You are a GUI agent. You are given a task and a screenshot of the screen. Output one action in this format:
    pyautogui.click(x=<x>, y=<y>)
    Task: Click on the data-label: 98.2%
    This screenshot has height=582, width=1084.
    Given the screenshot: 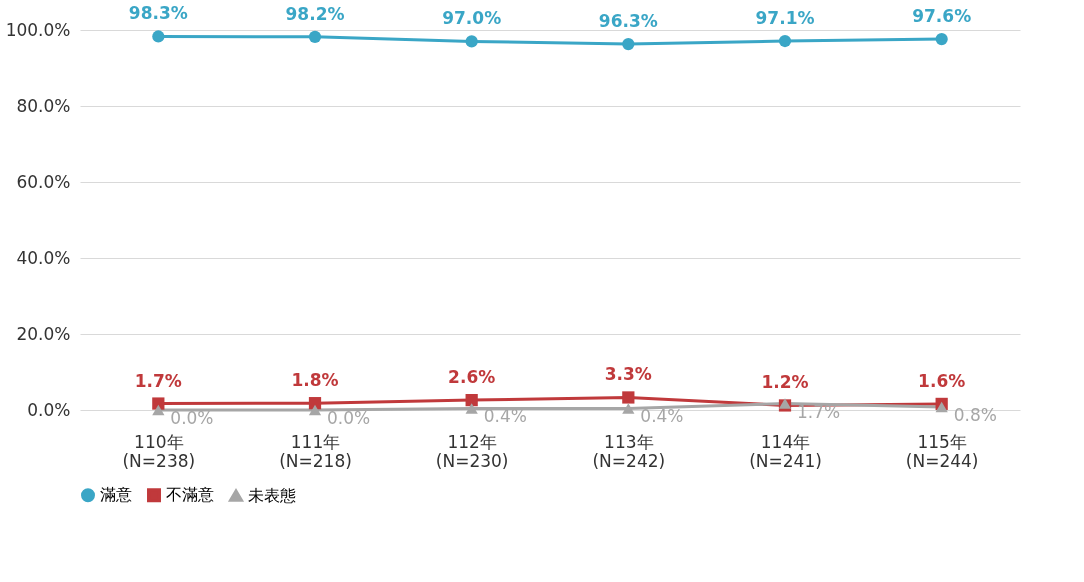 What is the action you would take?
    pyautogui.click(x=315, y=13)
    